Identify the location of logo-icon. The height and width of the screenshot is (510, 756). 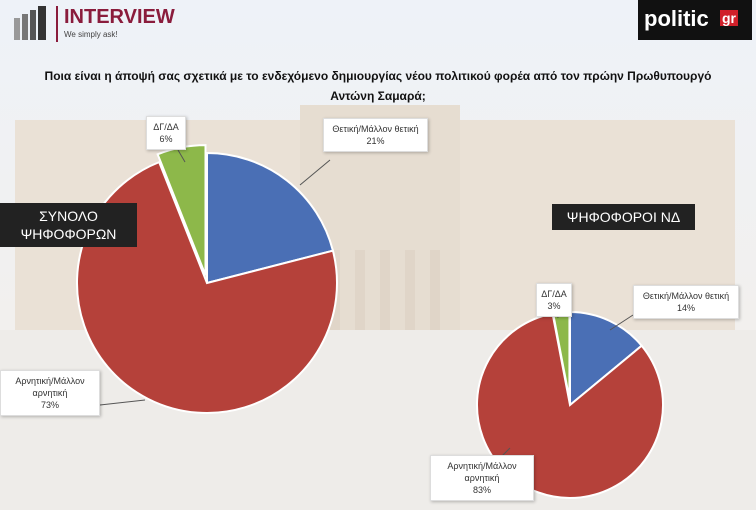
(30, 23).